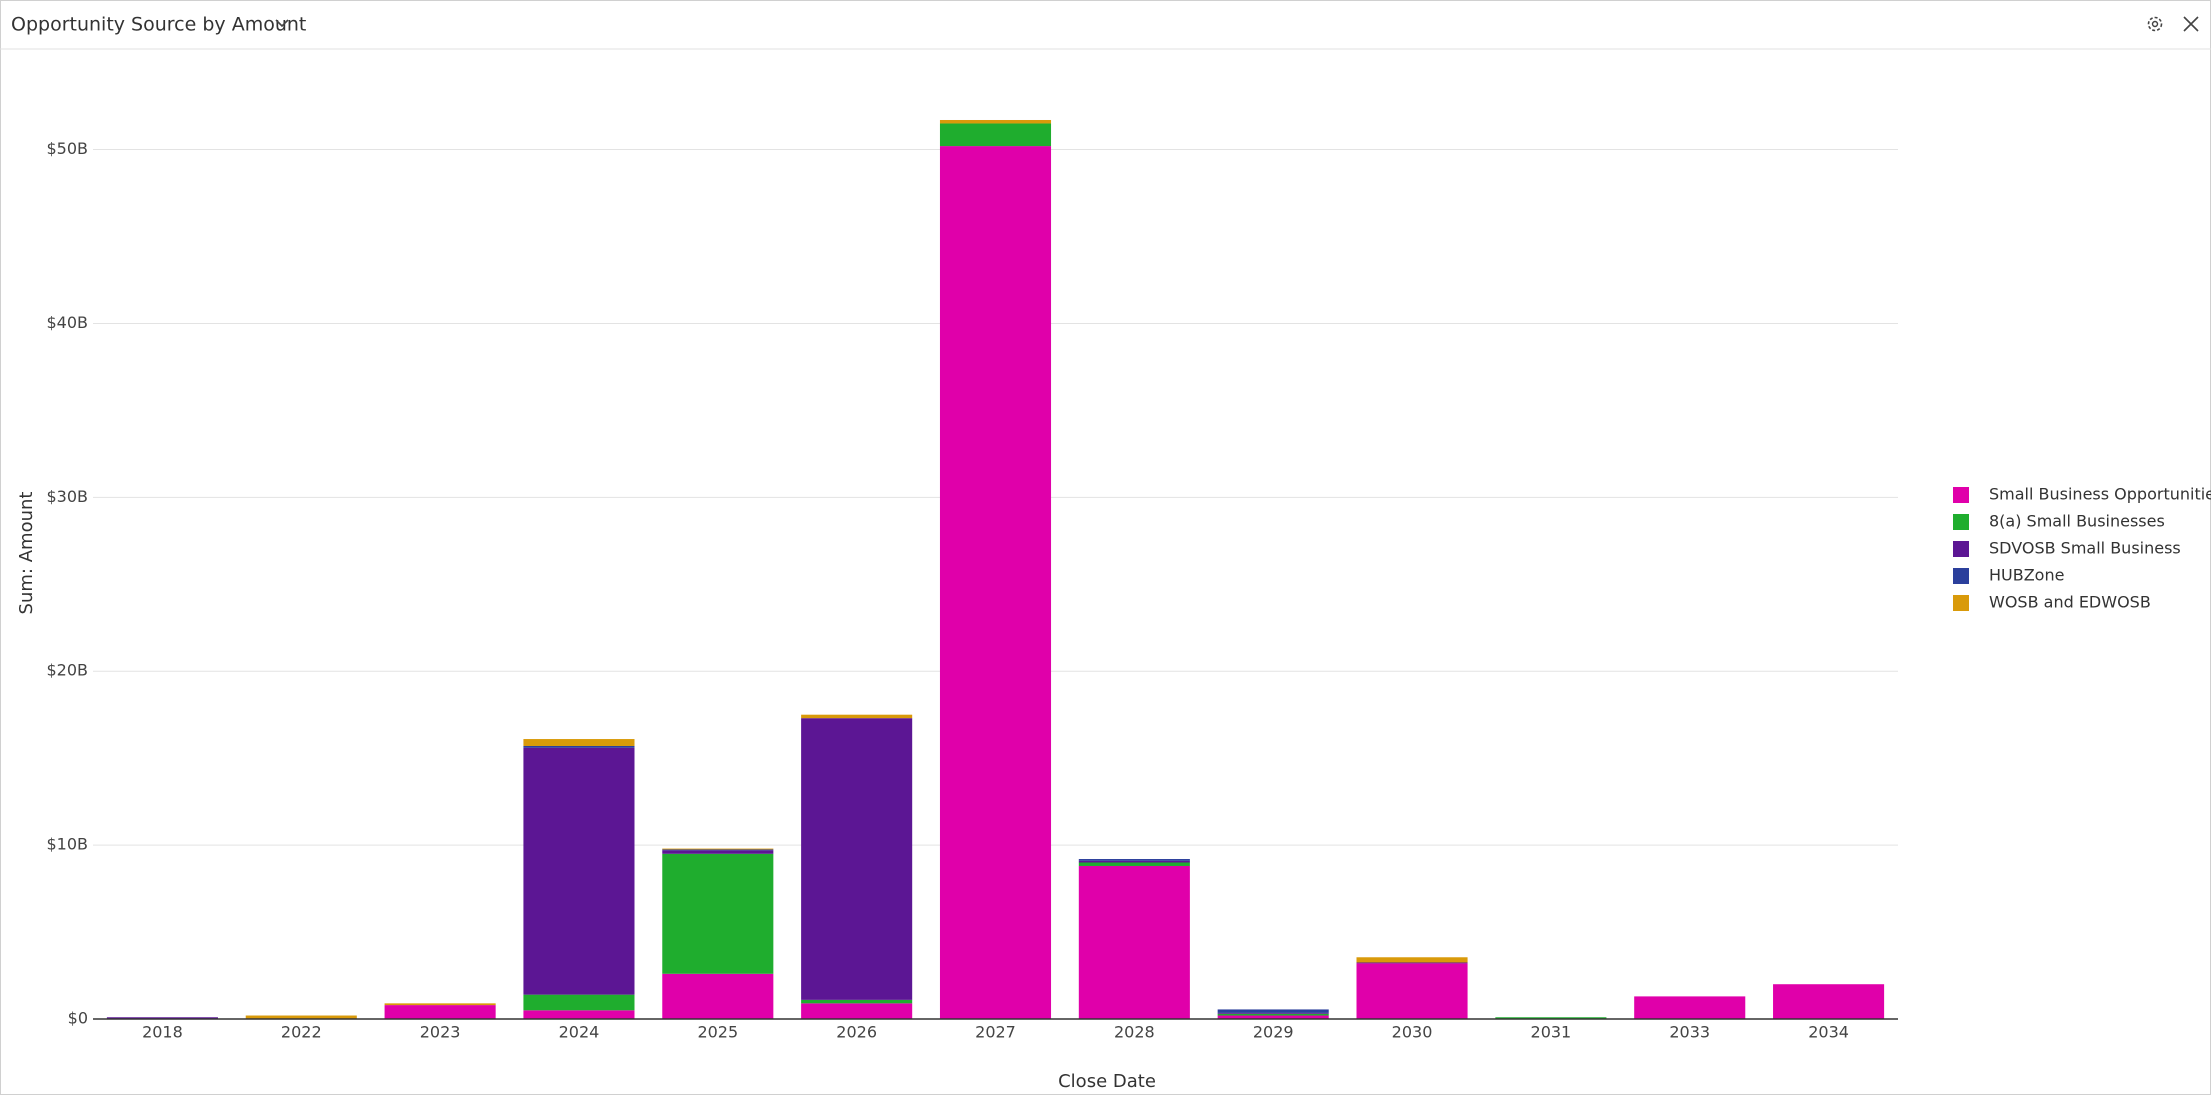 This screenshot has height=1095, width=2211. Describe the element at coordinates (1107, 1081) in the screenshot. I see `x-axis-title: Close Date` at that location.